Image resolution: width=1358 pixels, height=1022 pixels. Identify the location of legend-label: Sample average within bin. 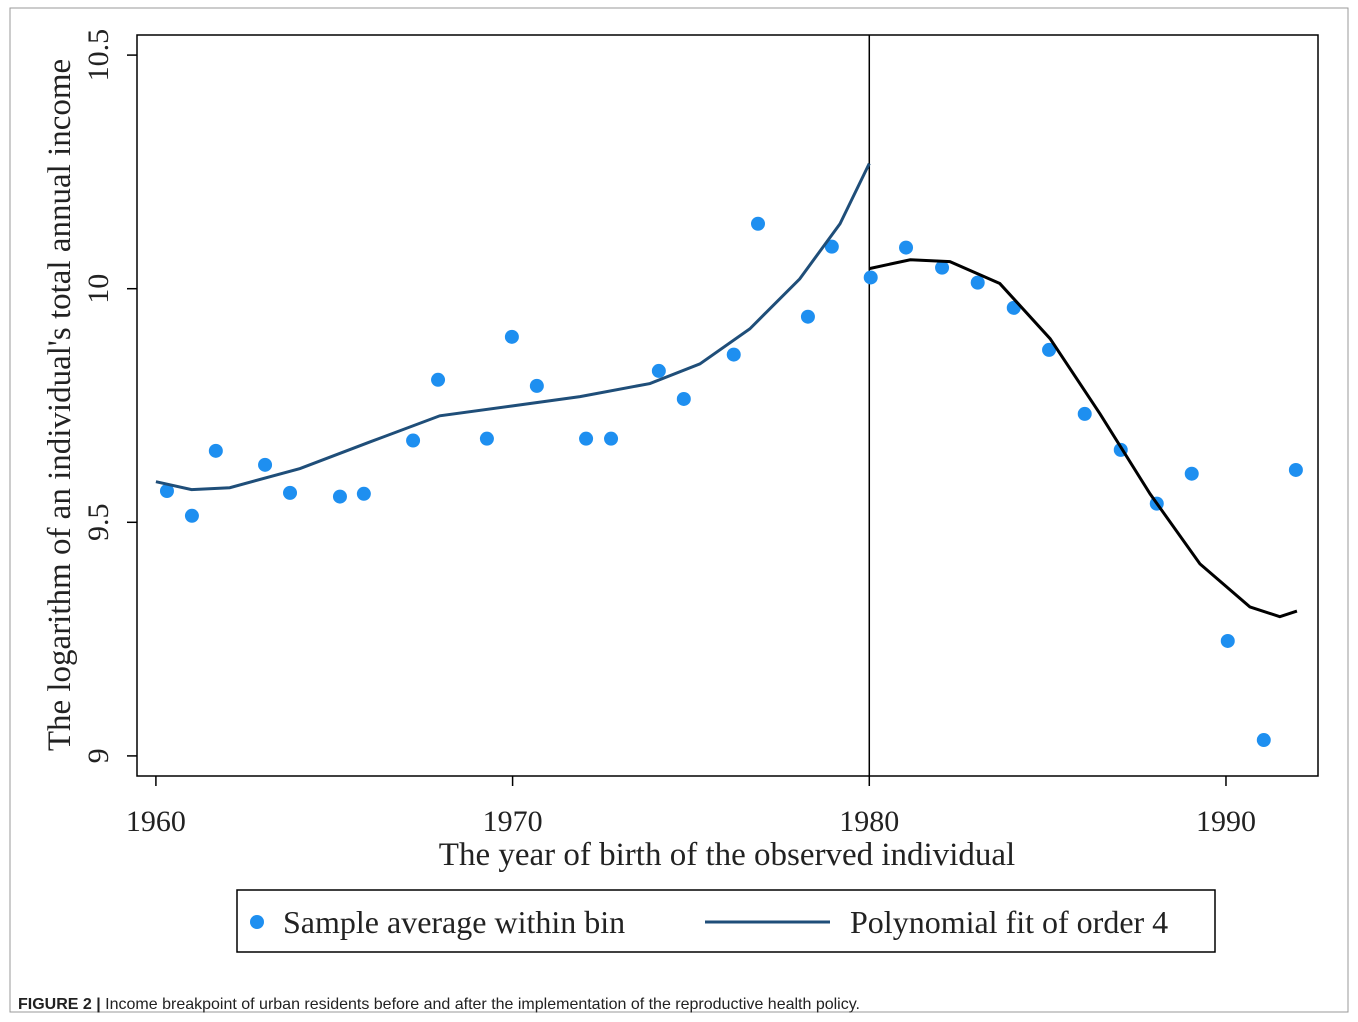
(454, 922).